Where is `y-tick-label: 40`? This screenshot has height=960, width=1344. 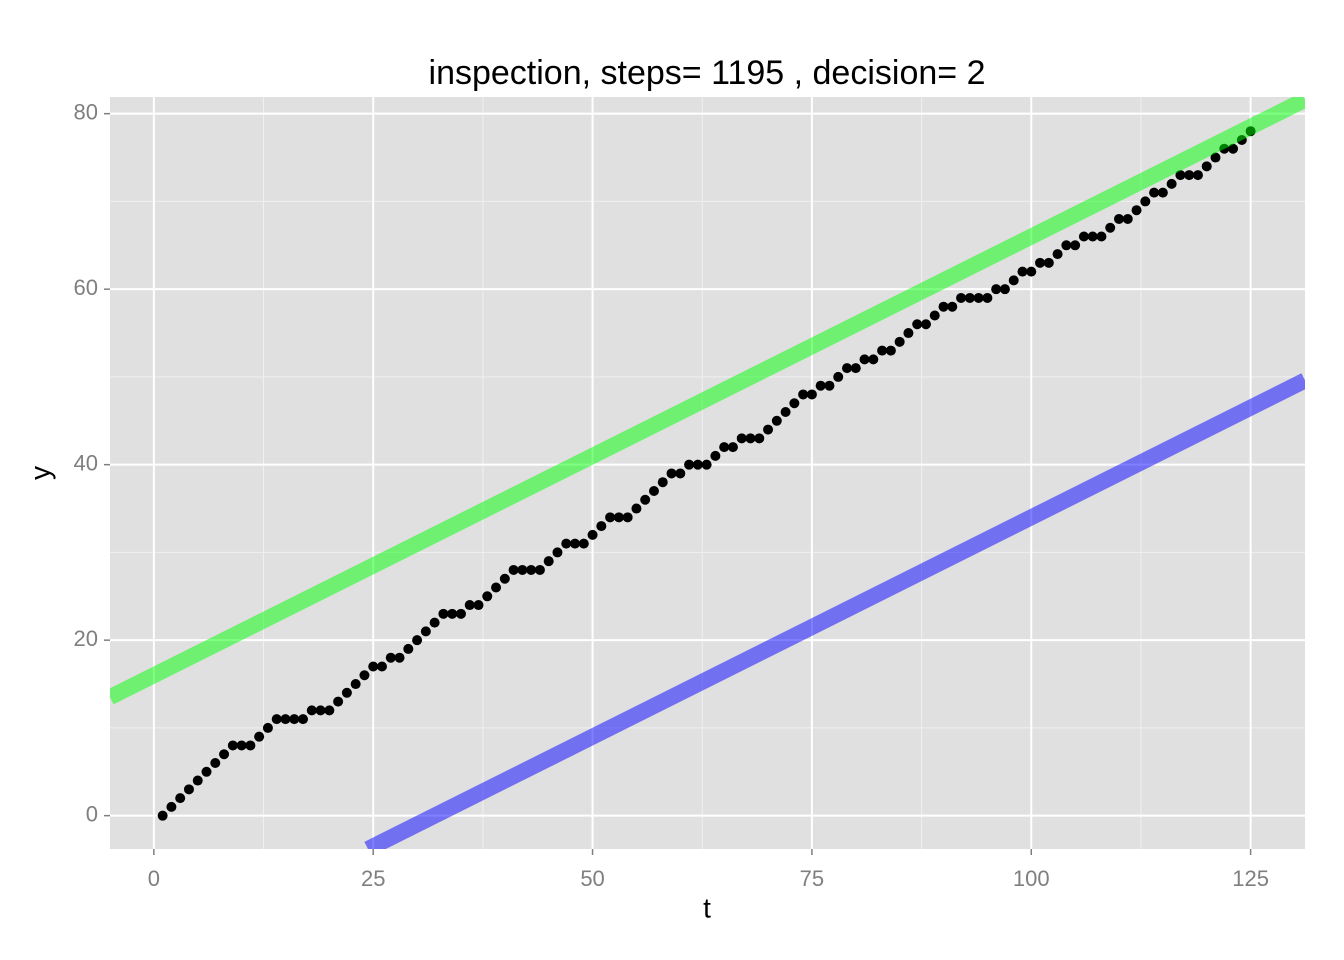 y-tick-label: 40 is located at coordinates (86, 462).